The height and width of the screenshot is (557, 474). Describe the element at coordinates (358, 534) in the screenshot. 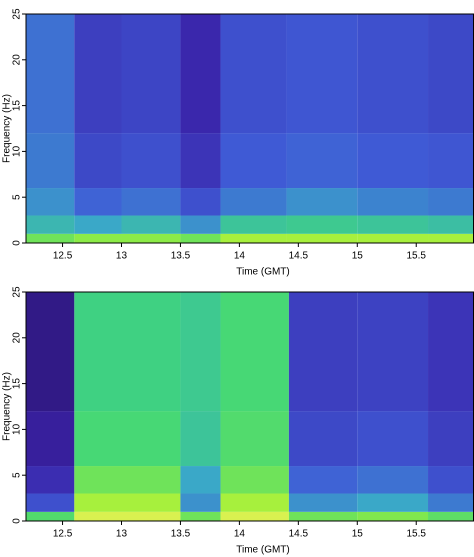

I see `x-tick-label: 15` at that location.